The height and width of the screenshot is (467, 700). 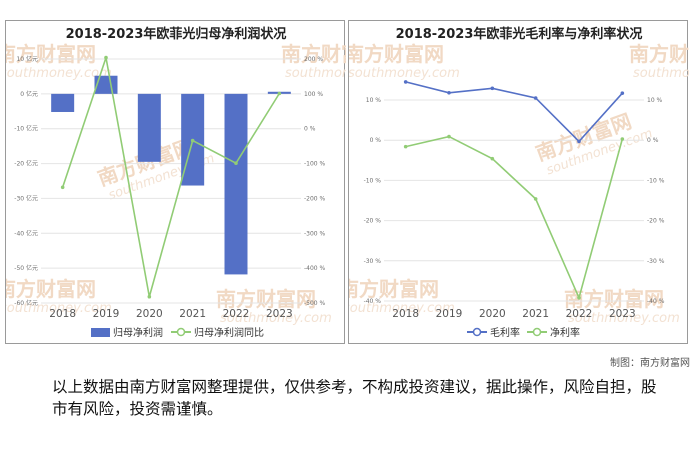 I want to click on y-tick-right: -100 %, so click(x=315, y=164).